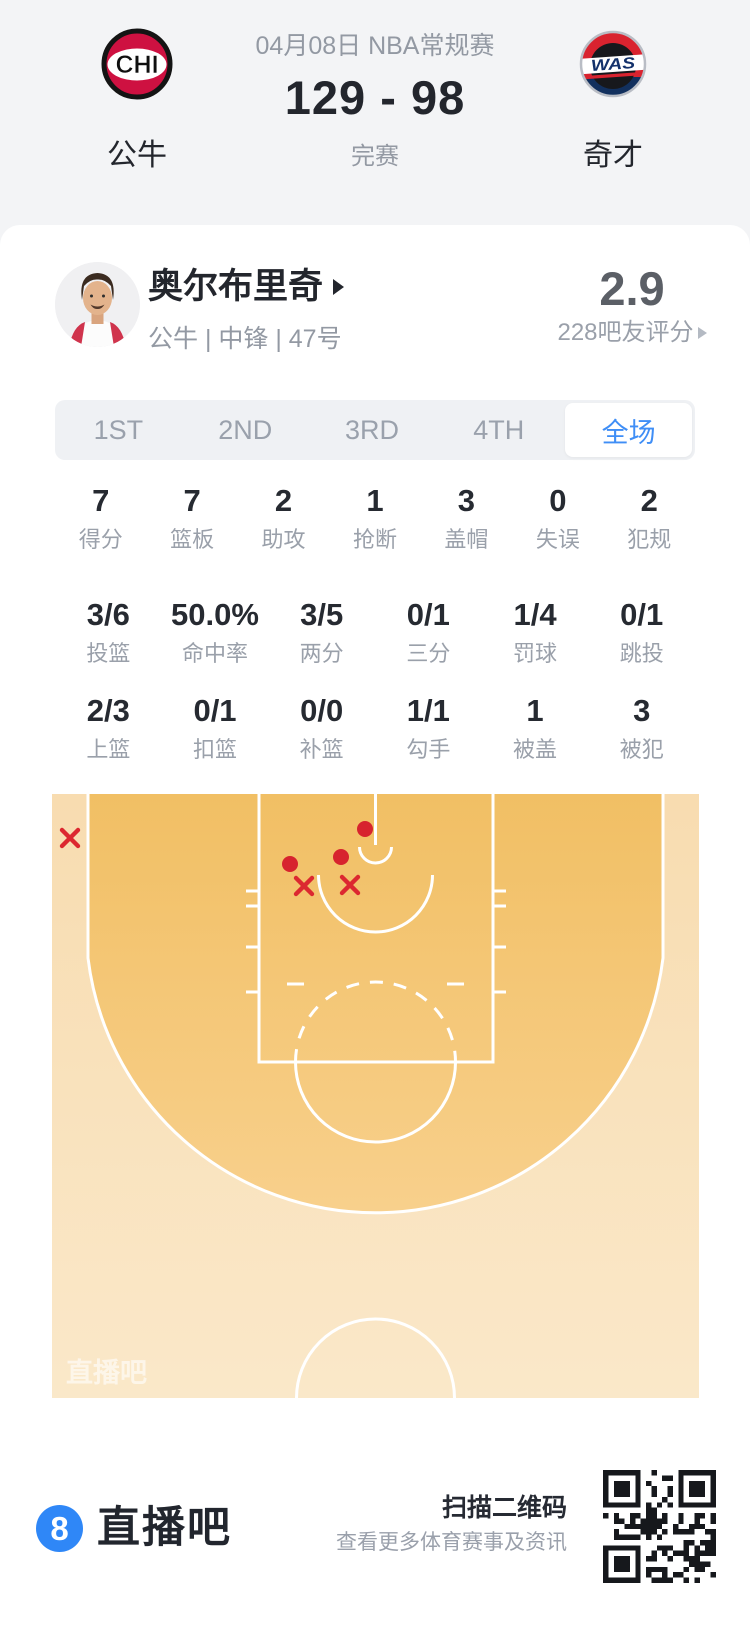 This screenshot has height=1629, width=750. Describe the element at coordinates (649, 518) in the screenshot. I see `stat-fouls: 2 犯规` at that location.